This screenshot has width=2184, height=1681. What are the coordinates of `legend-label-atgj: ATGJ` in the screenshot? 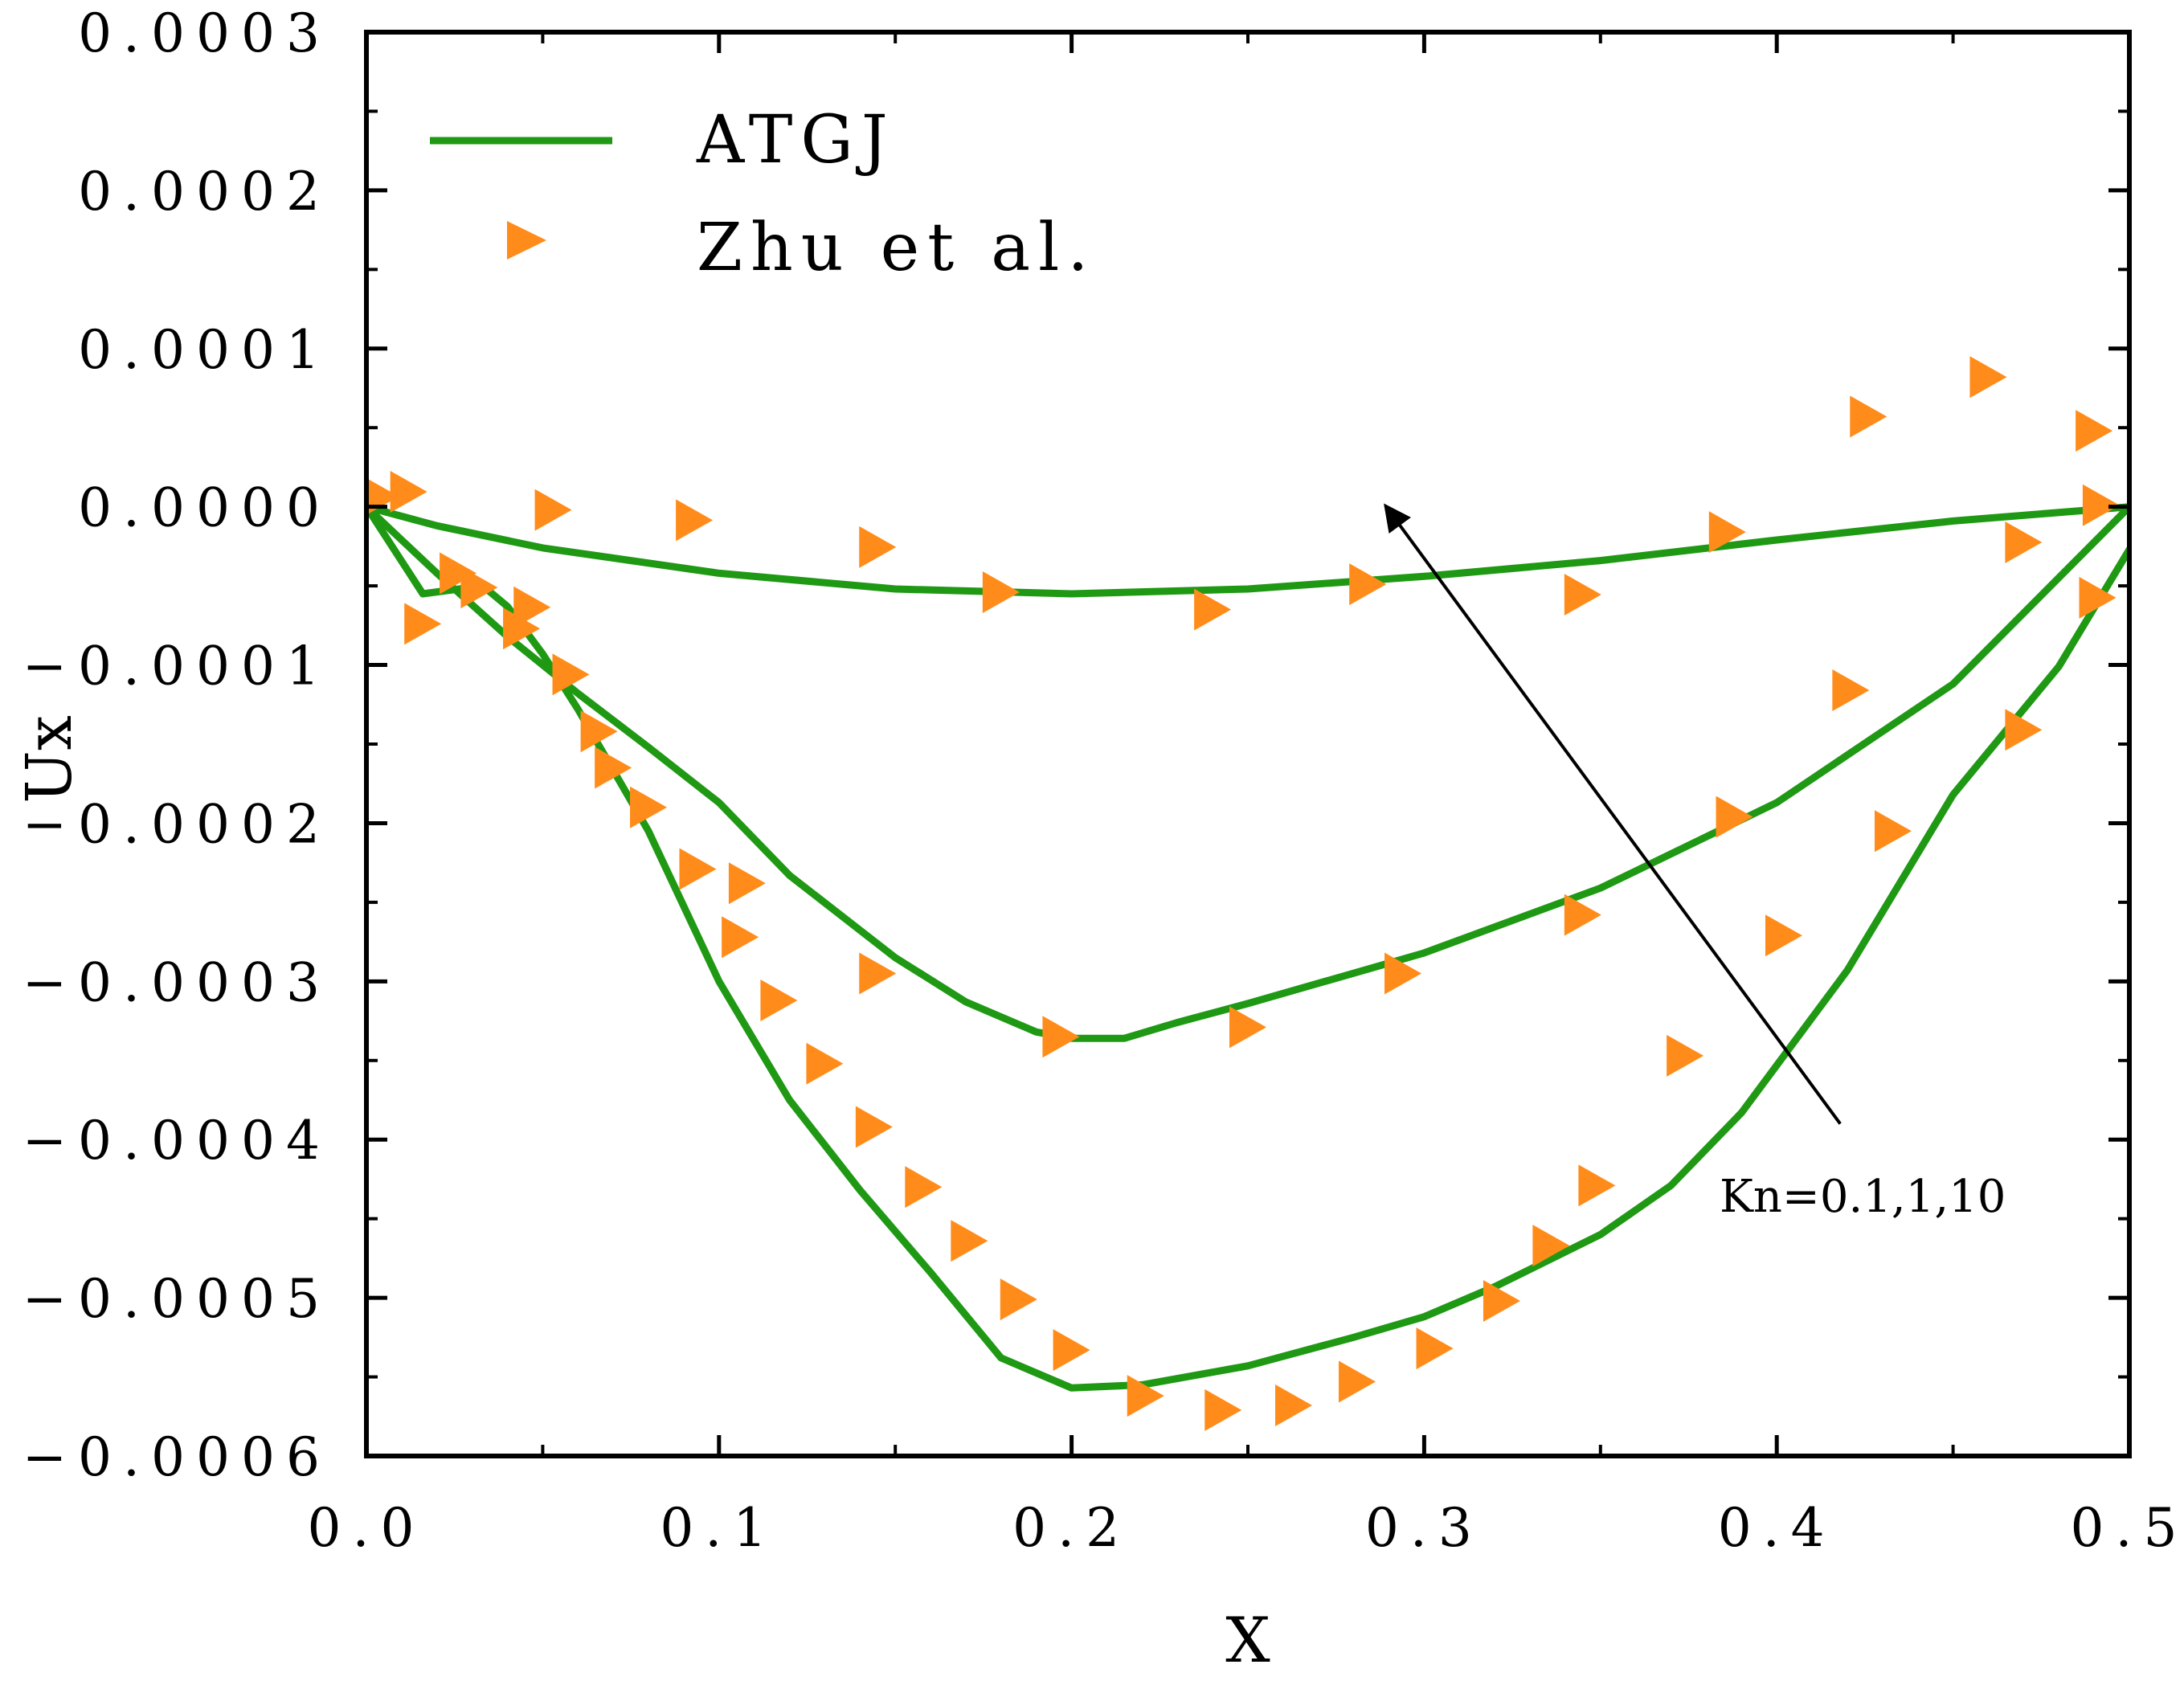 It's located at (796, 140).